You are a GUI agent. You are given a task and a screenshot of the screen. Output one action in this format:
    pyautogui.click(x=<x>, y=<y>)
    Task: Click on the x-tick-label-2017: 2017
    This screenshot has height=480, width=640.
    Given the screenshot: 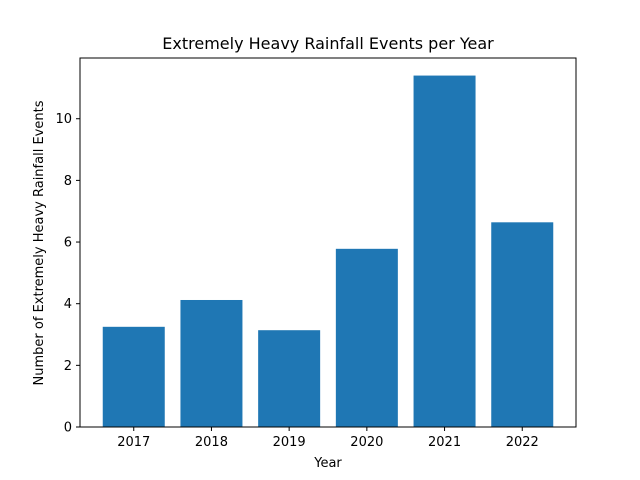 What is the action you would take?
    pyautogui.click(x=133, y=442)
    